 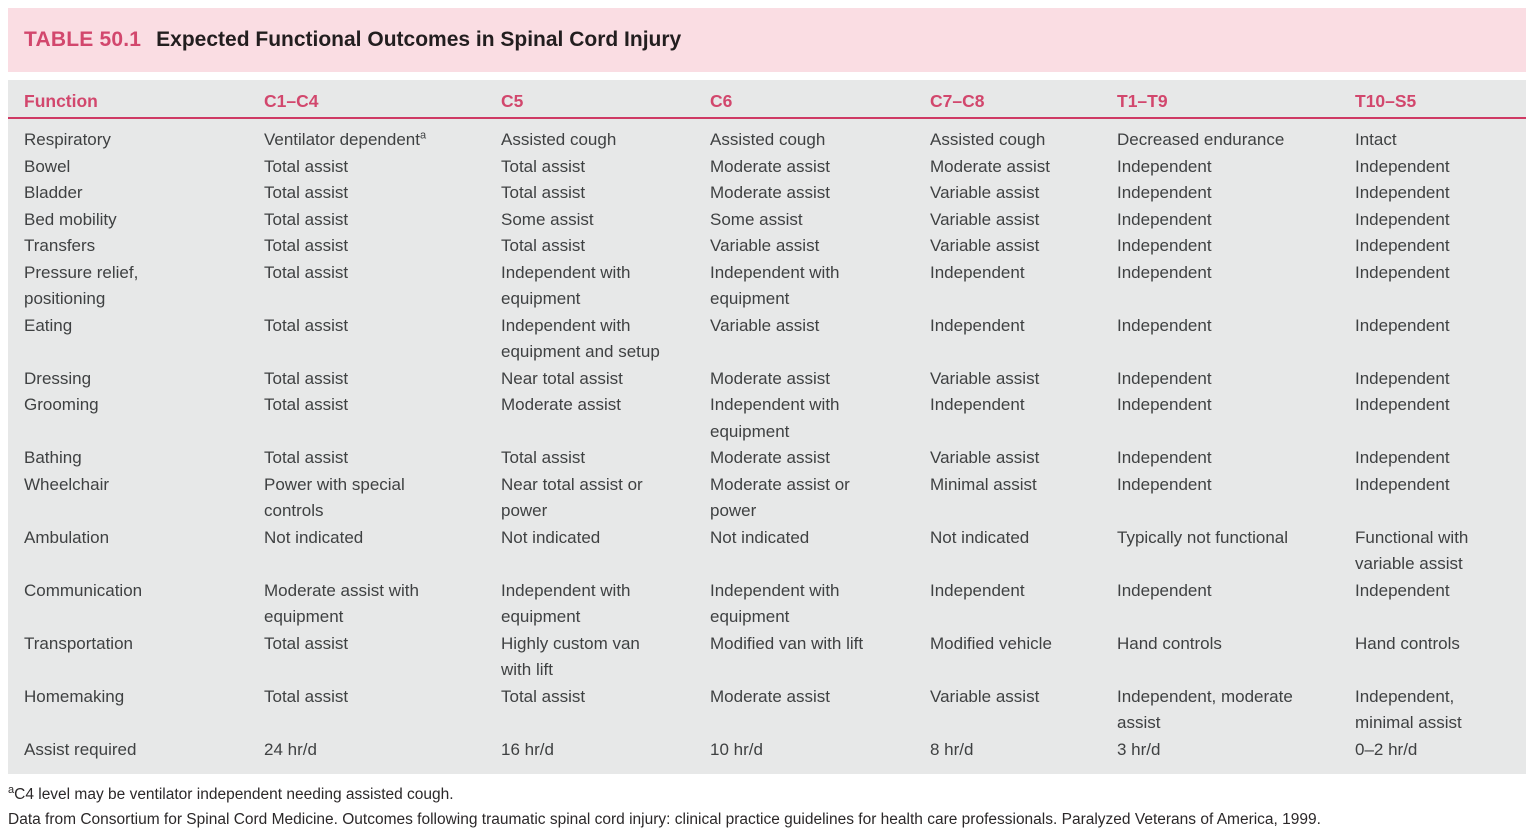 What do you see at coordinates (82, 40) in the screenshot?
I see `table-number: TABLE 50.1` at bounding box center [82, 40].